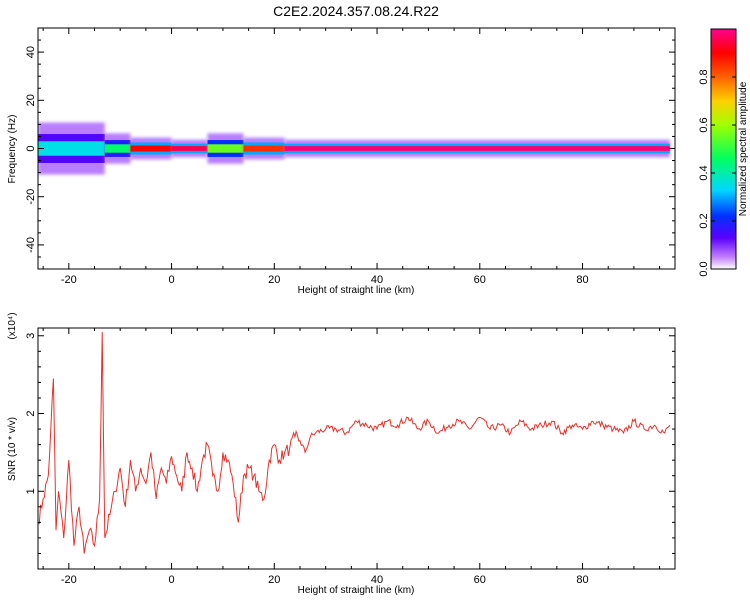 The width and height of the screenshot is (750, 600). I want to click on spectrogram-ytick-label: 20, so click(31, 100).